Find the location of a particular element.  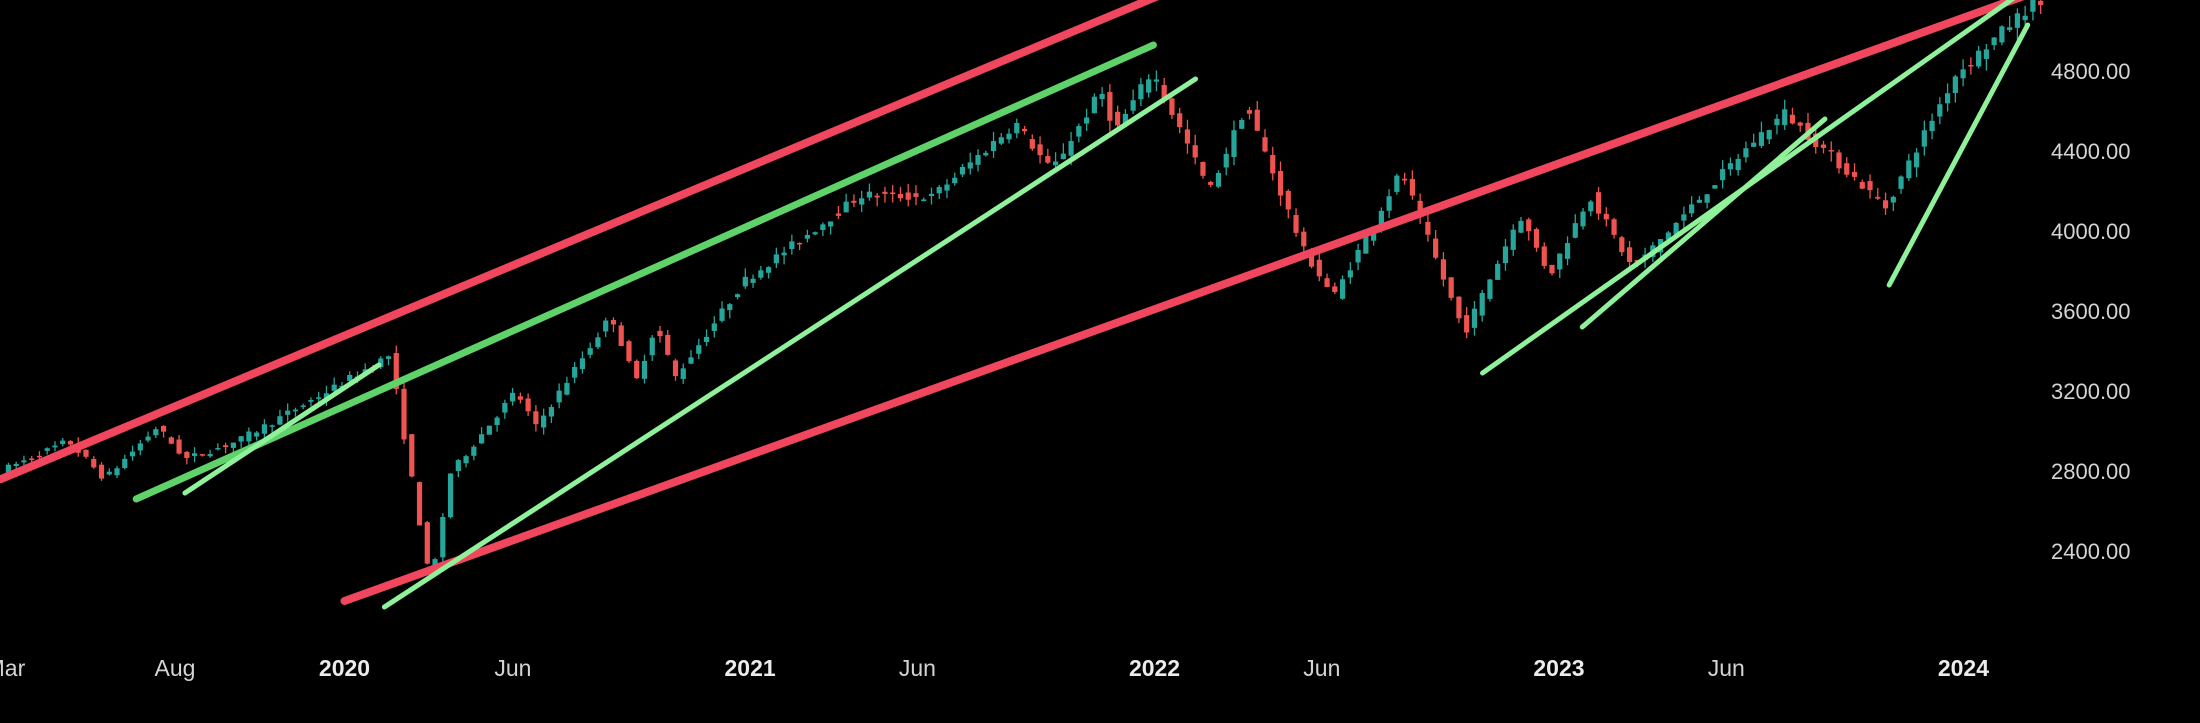

y-tick-label: 4400.00 is located at coordinates (2091, 151).